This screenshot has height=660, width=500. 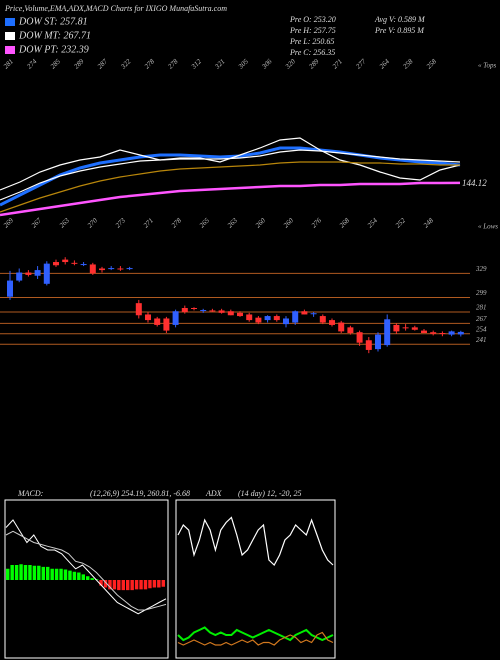 What do you see at coordinates (31, 63) in the screenshot?
I see `top-label: 274` at bounding box center [31, 63].